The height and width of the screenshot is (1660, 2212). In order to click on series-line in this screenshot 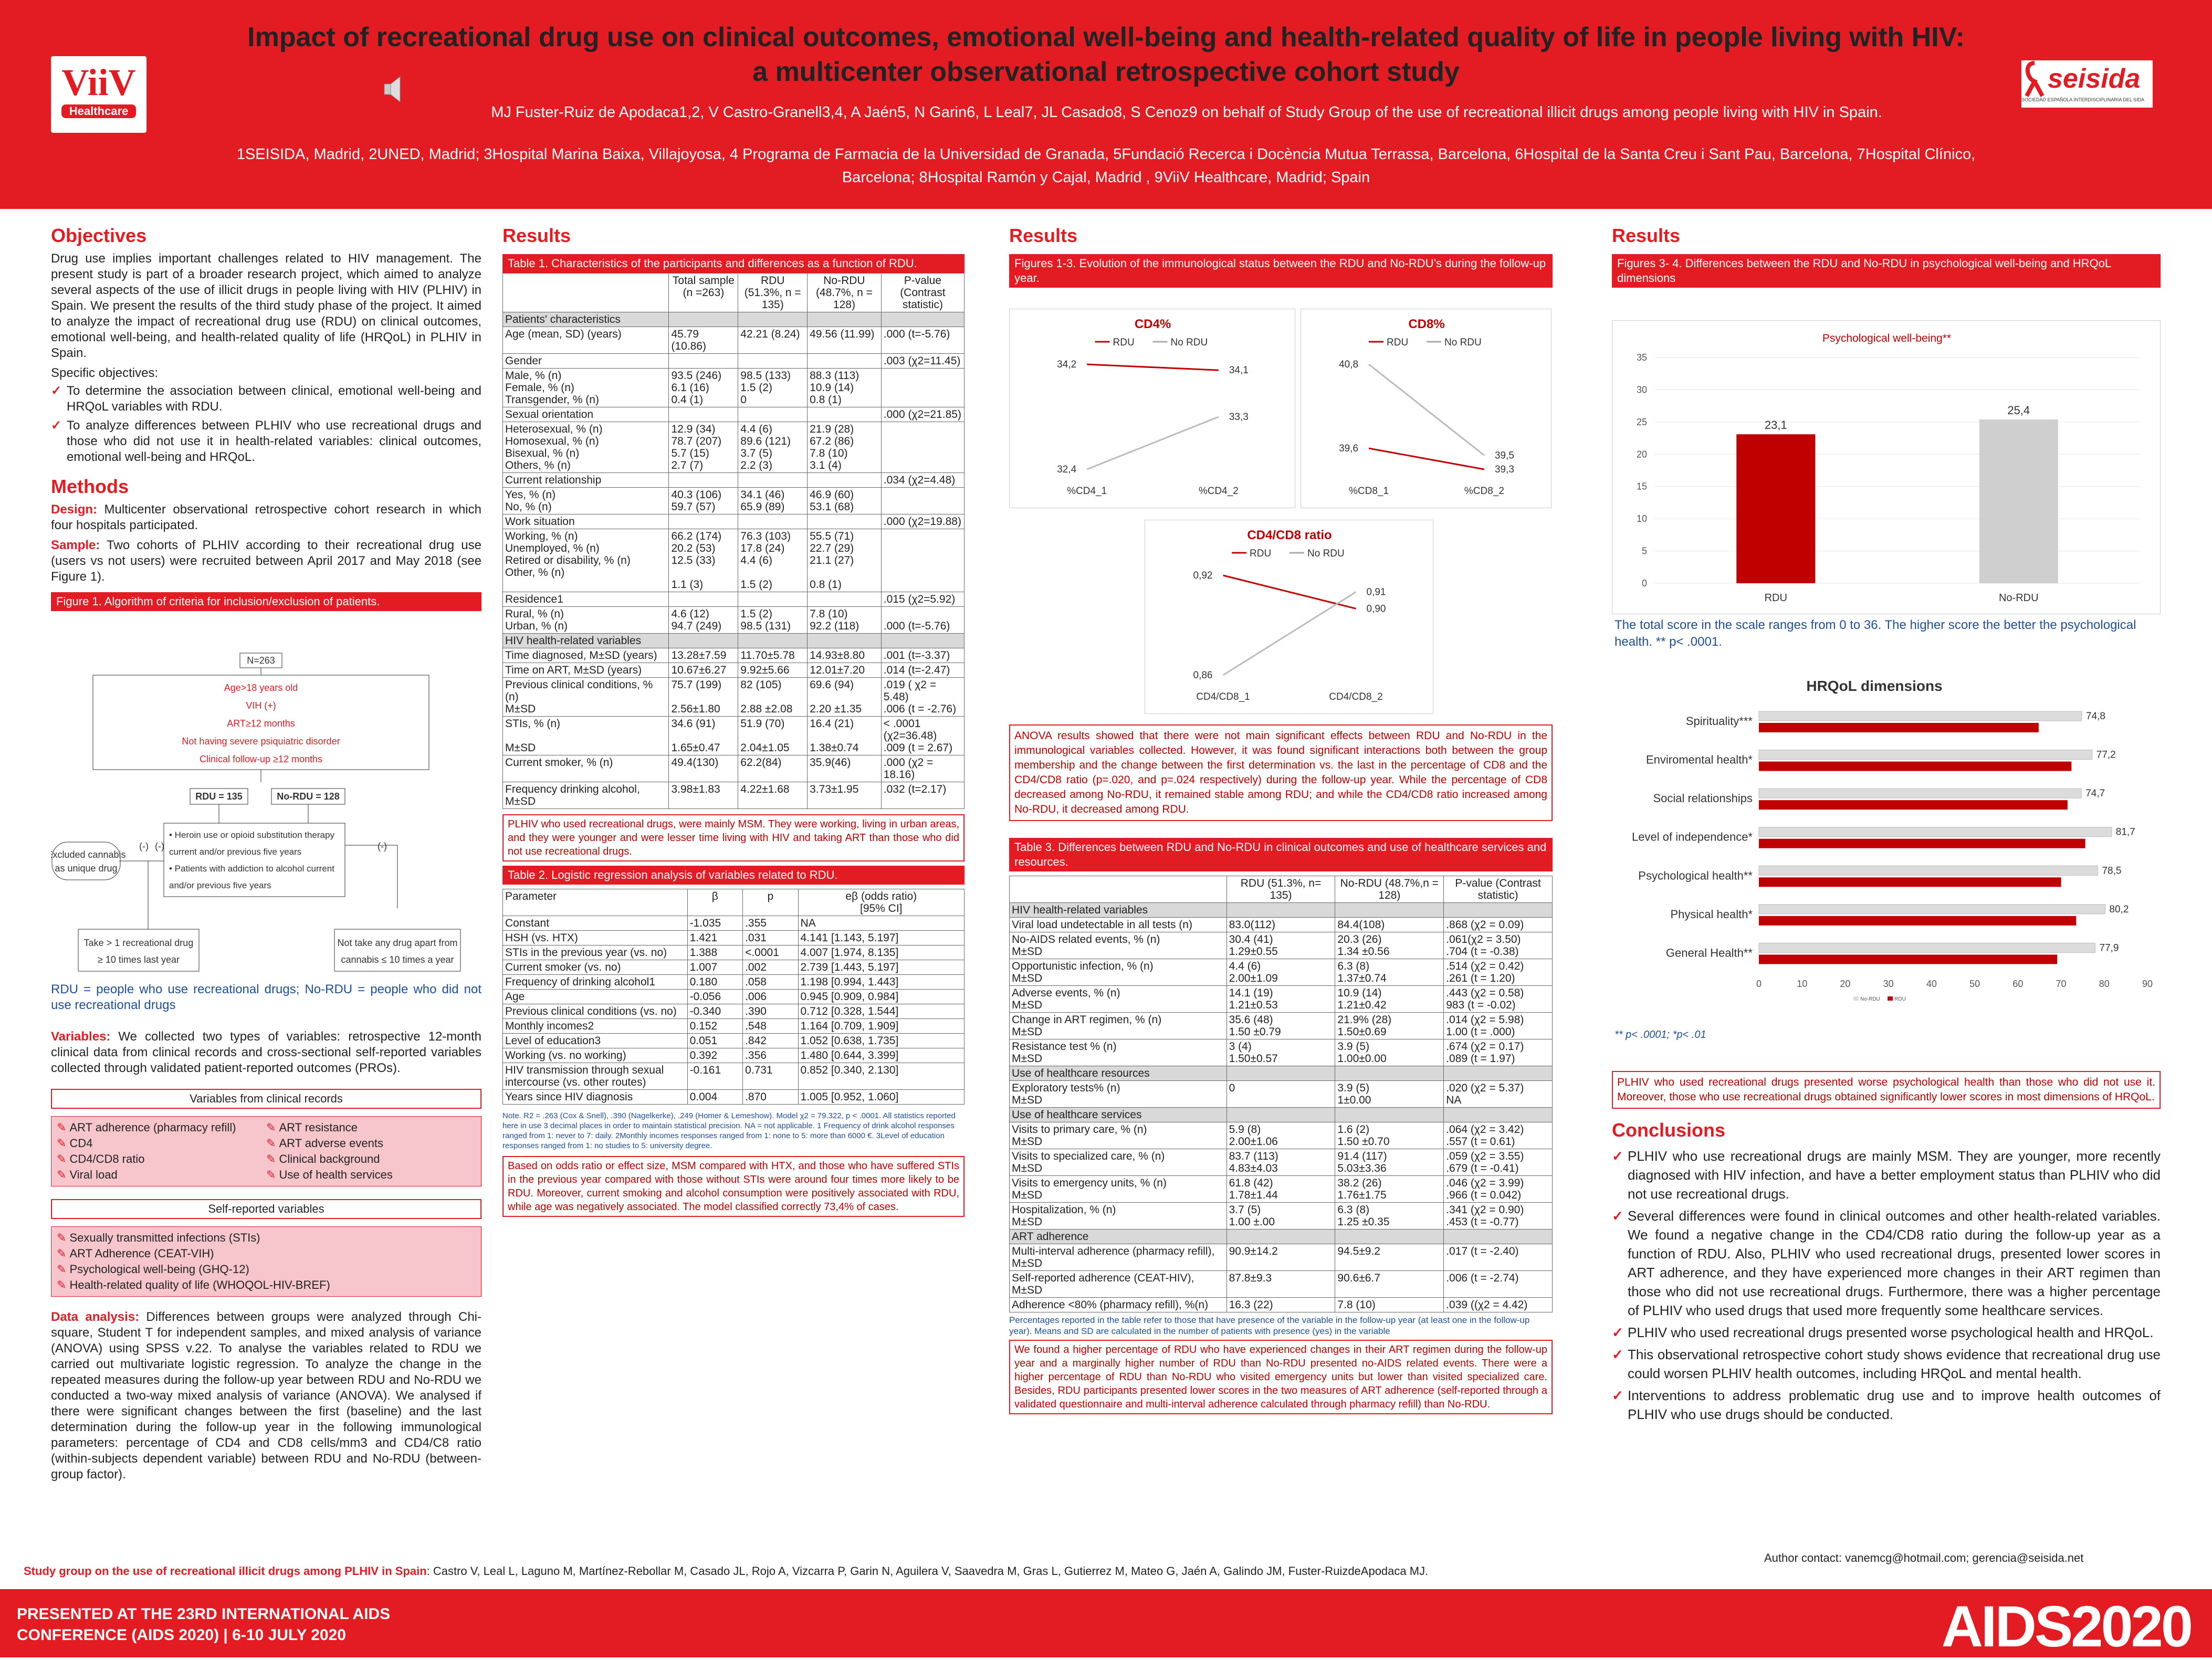, I will do `click(1426, 410)`.